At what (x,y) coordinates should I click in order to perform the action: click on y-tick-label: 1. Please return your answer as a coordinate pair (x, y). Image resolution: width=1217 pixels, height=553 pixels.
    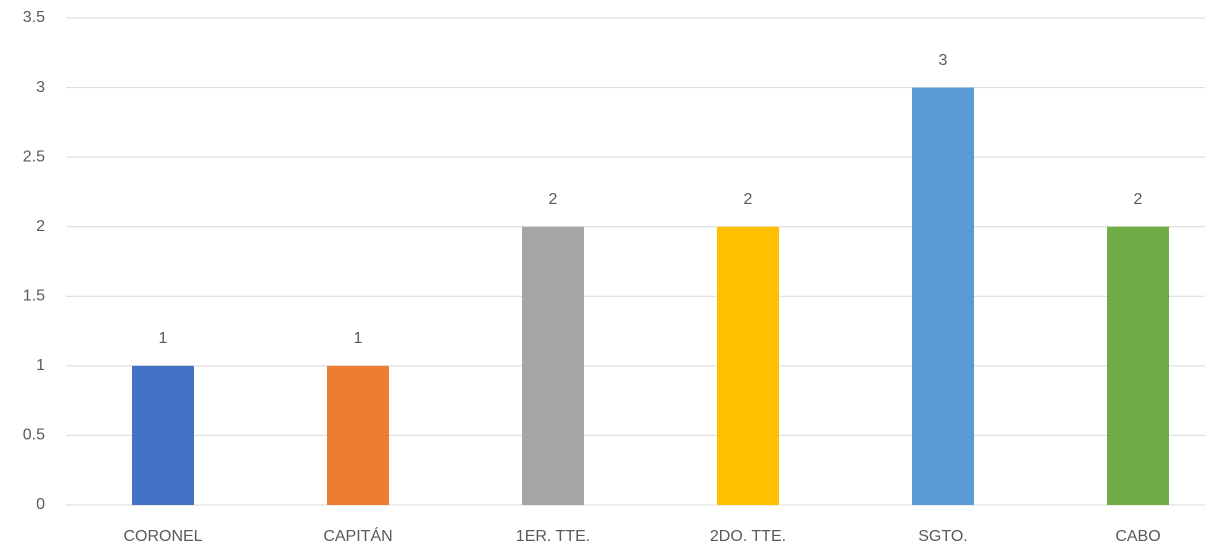
    Looking at the image, I should click on (40, 365).